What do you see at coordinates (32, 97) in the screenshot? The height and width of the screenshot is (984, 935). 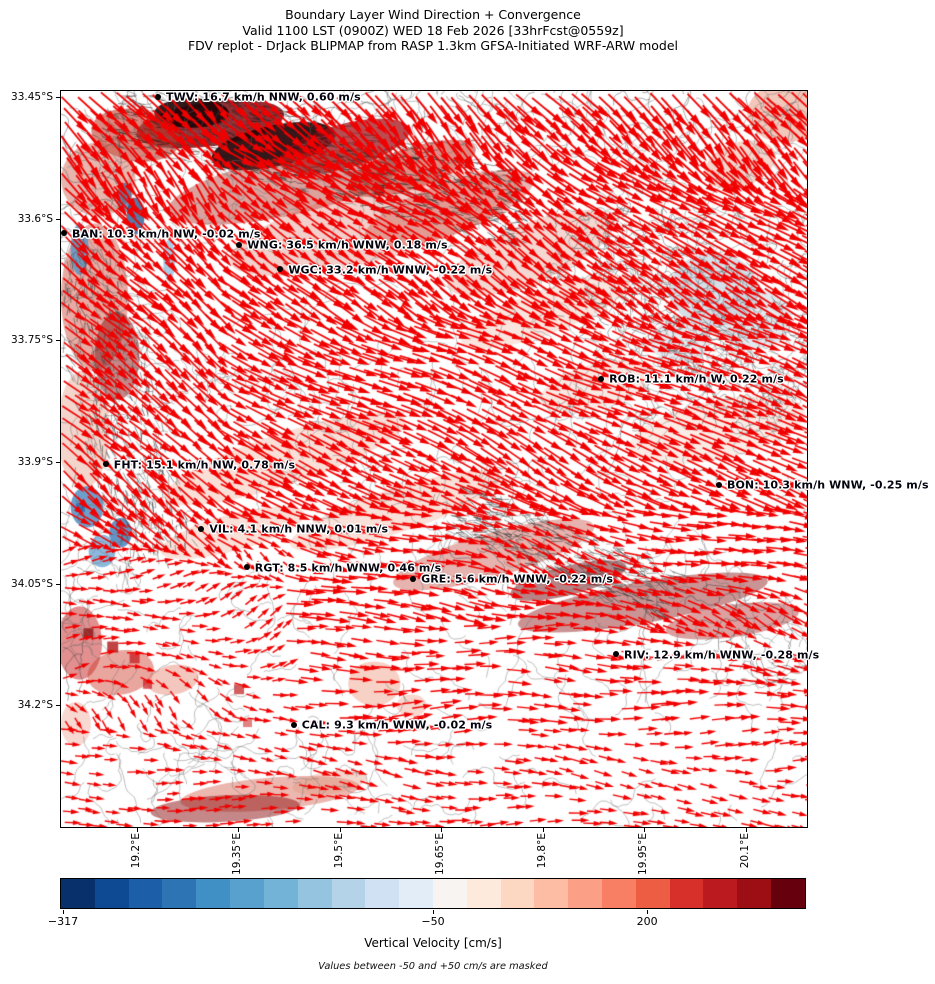 I see `y-tick-label: 33.45°S` at bounding box center [32, 97].